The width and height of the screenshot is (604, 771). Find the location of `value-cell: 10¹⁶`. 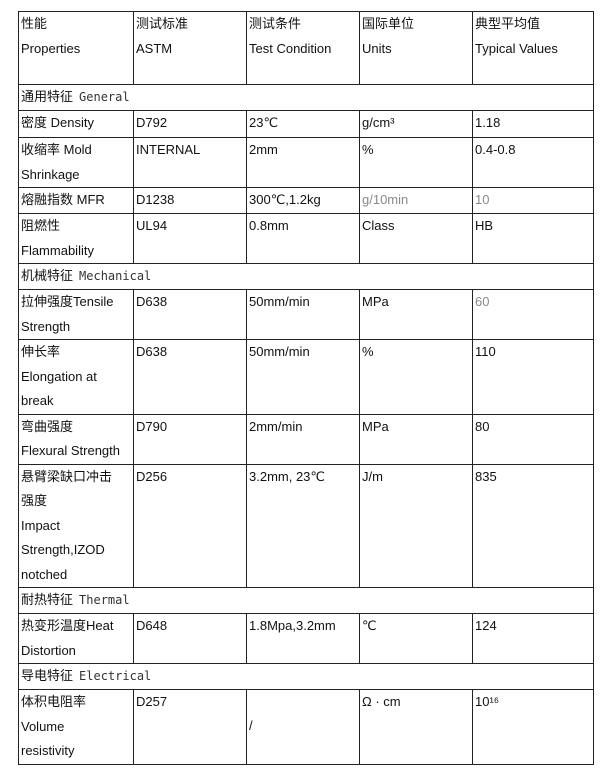

value-cell: 10¹⁶ is located at coordinates (533, 727).